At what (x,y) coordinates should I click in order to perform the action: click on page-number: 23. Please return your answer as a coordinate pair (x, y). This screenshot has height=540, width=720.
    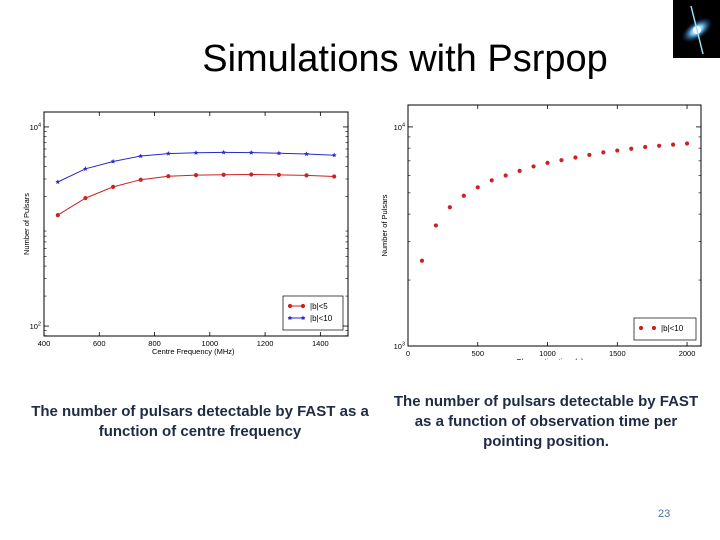
    Looking at the image, I should click on (664, 514).